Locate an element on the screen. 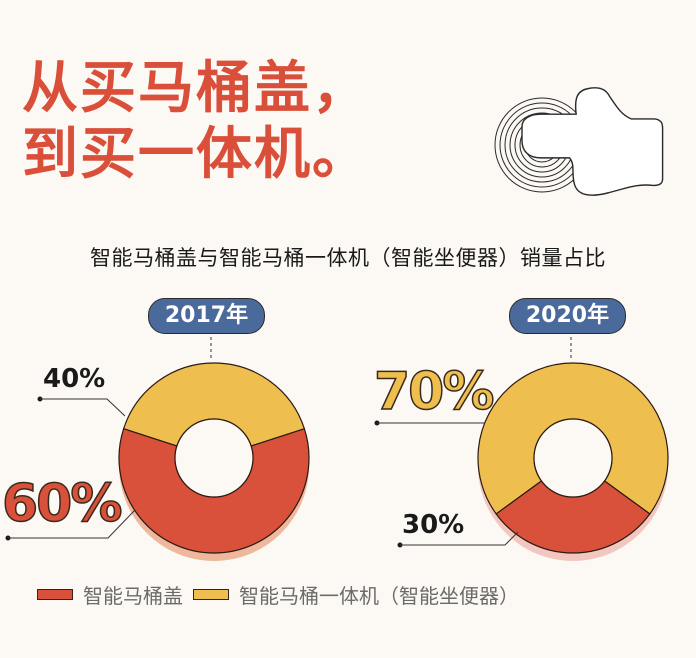 This screenshot has height=658, width=696. chart-subtitle: 智能马桶盖与智能马桶一体机（智能坐便器）销量占比 is located at coordinates (348, 258).